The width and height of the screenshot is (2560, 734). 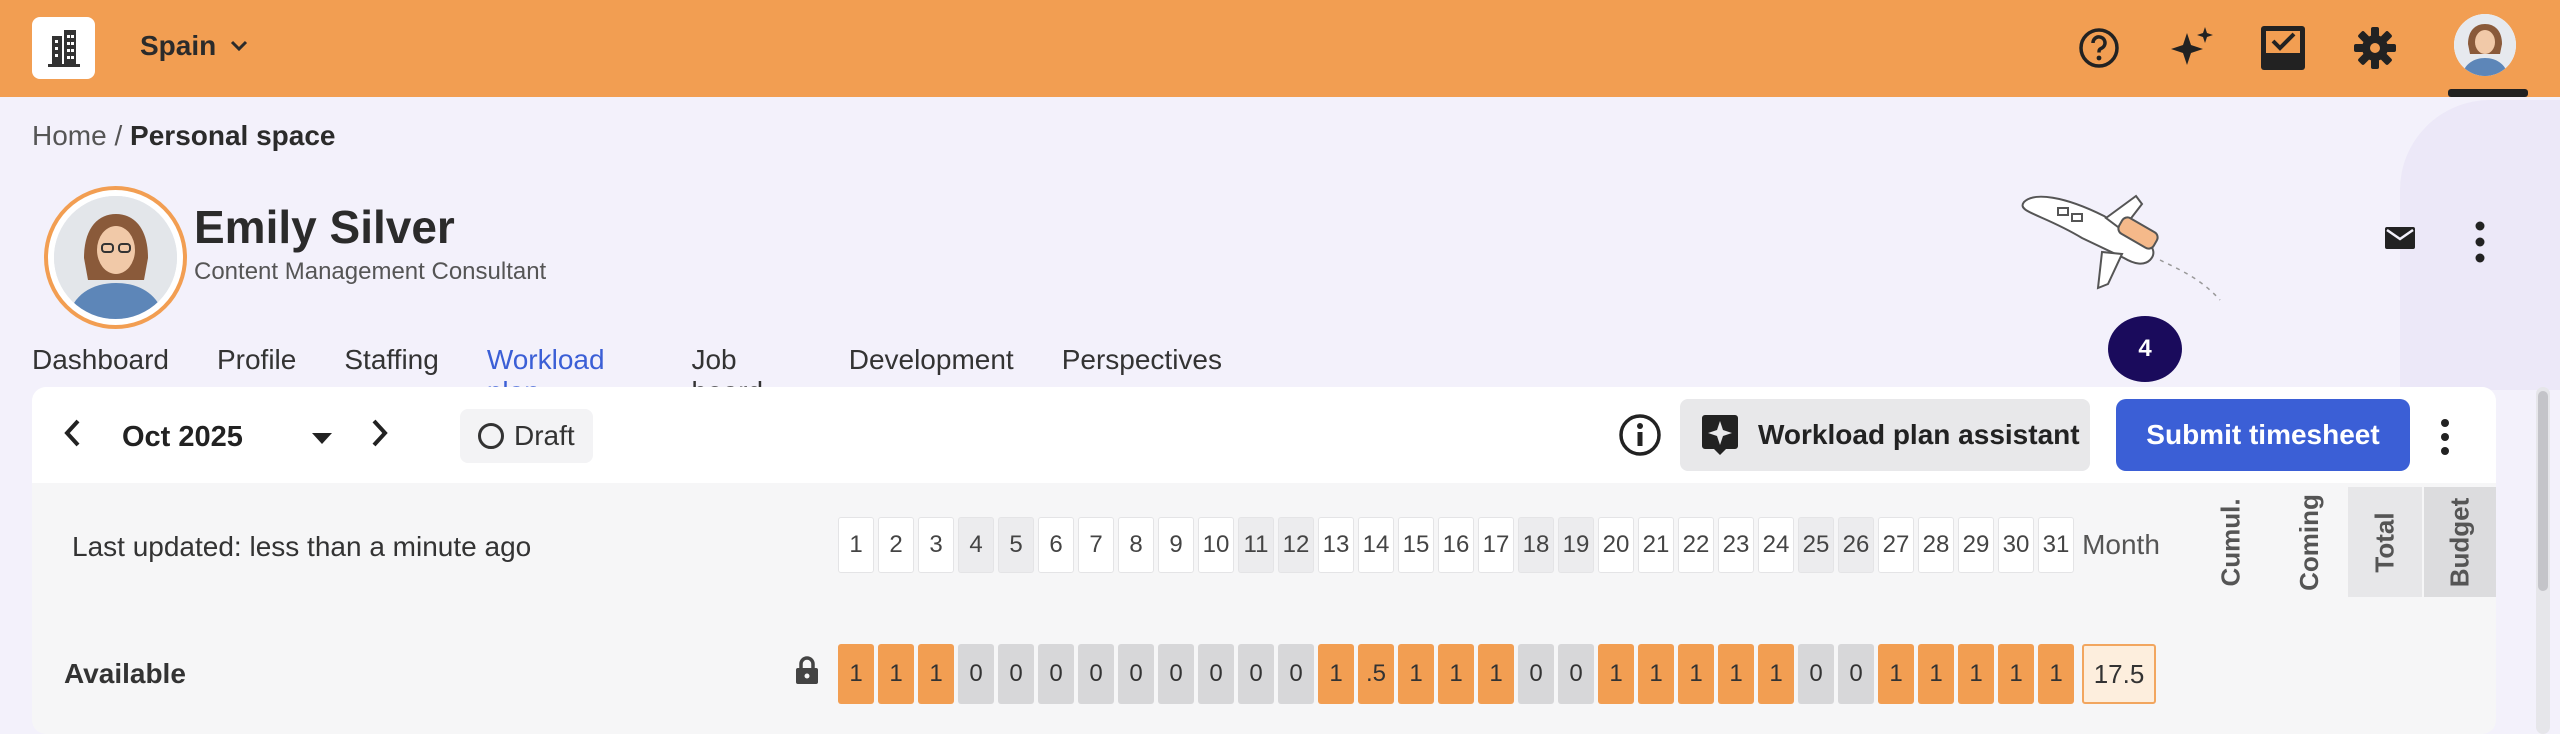 What do you see at coordinates (2460, 542) in the screenshot?
I see `column-budget: Budget` at bounding box center [2460, 542].